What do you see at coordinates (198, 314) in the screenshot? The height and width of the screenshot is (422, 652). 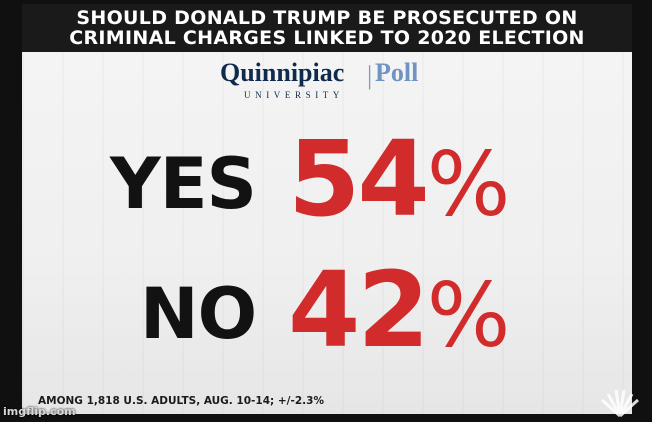 I see `answer-label-no: NO` at bounding box center [198, 314].